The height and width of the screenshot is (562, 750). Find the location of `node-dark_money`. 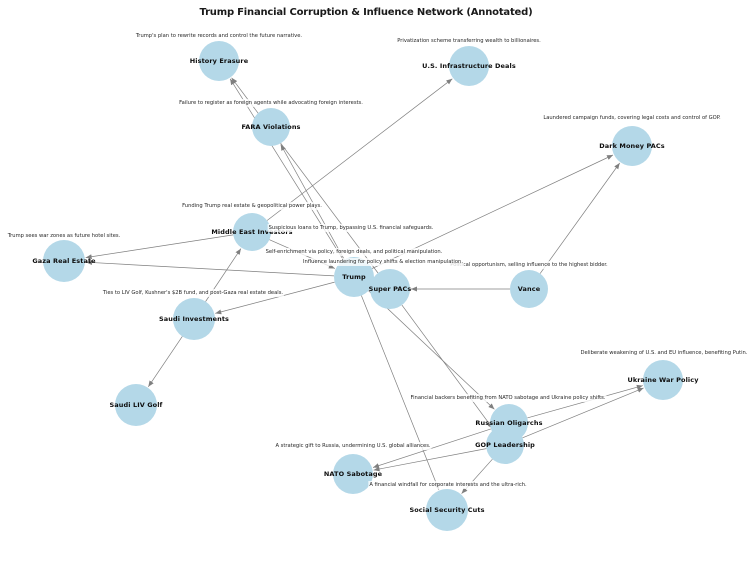

node-dark_money is located at coordinates (632, 146).